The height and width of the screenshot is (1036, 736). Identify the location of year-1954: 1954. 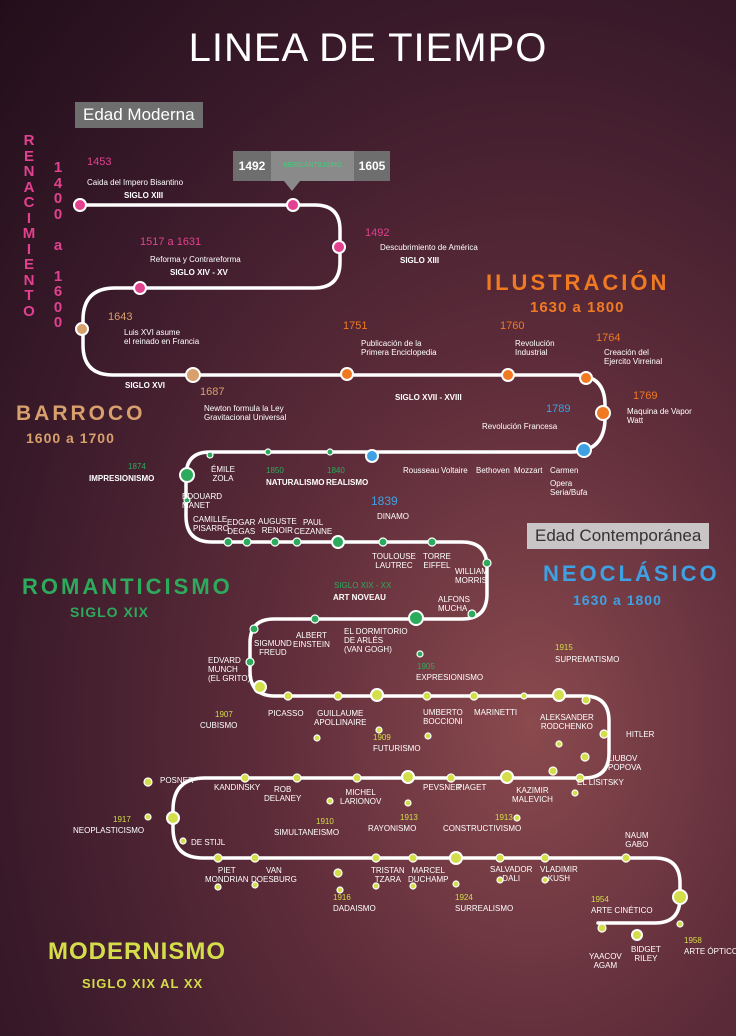
(600, 899).